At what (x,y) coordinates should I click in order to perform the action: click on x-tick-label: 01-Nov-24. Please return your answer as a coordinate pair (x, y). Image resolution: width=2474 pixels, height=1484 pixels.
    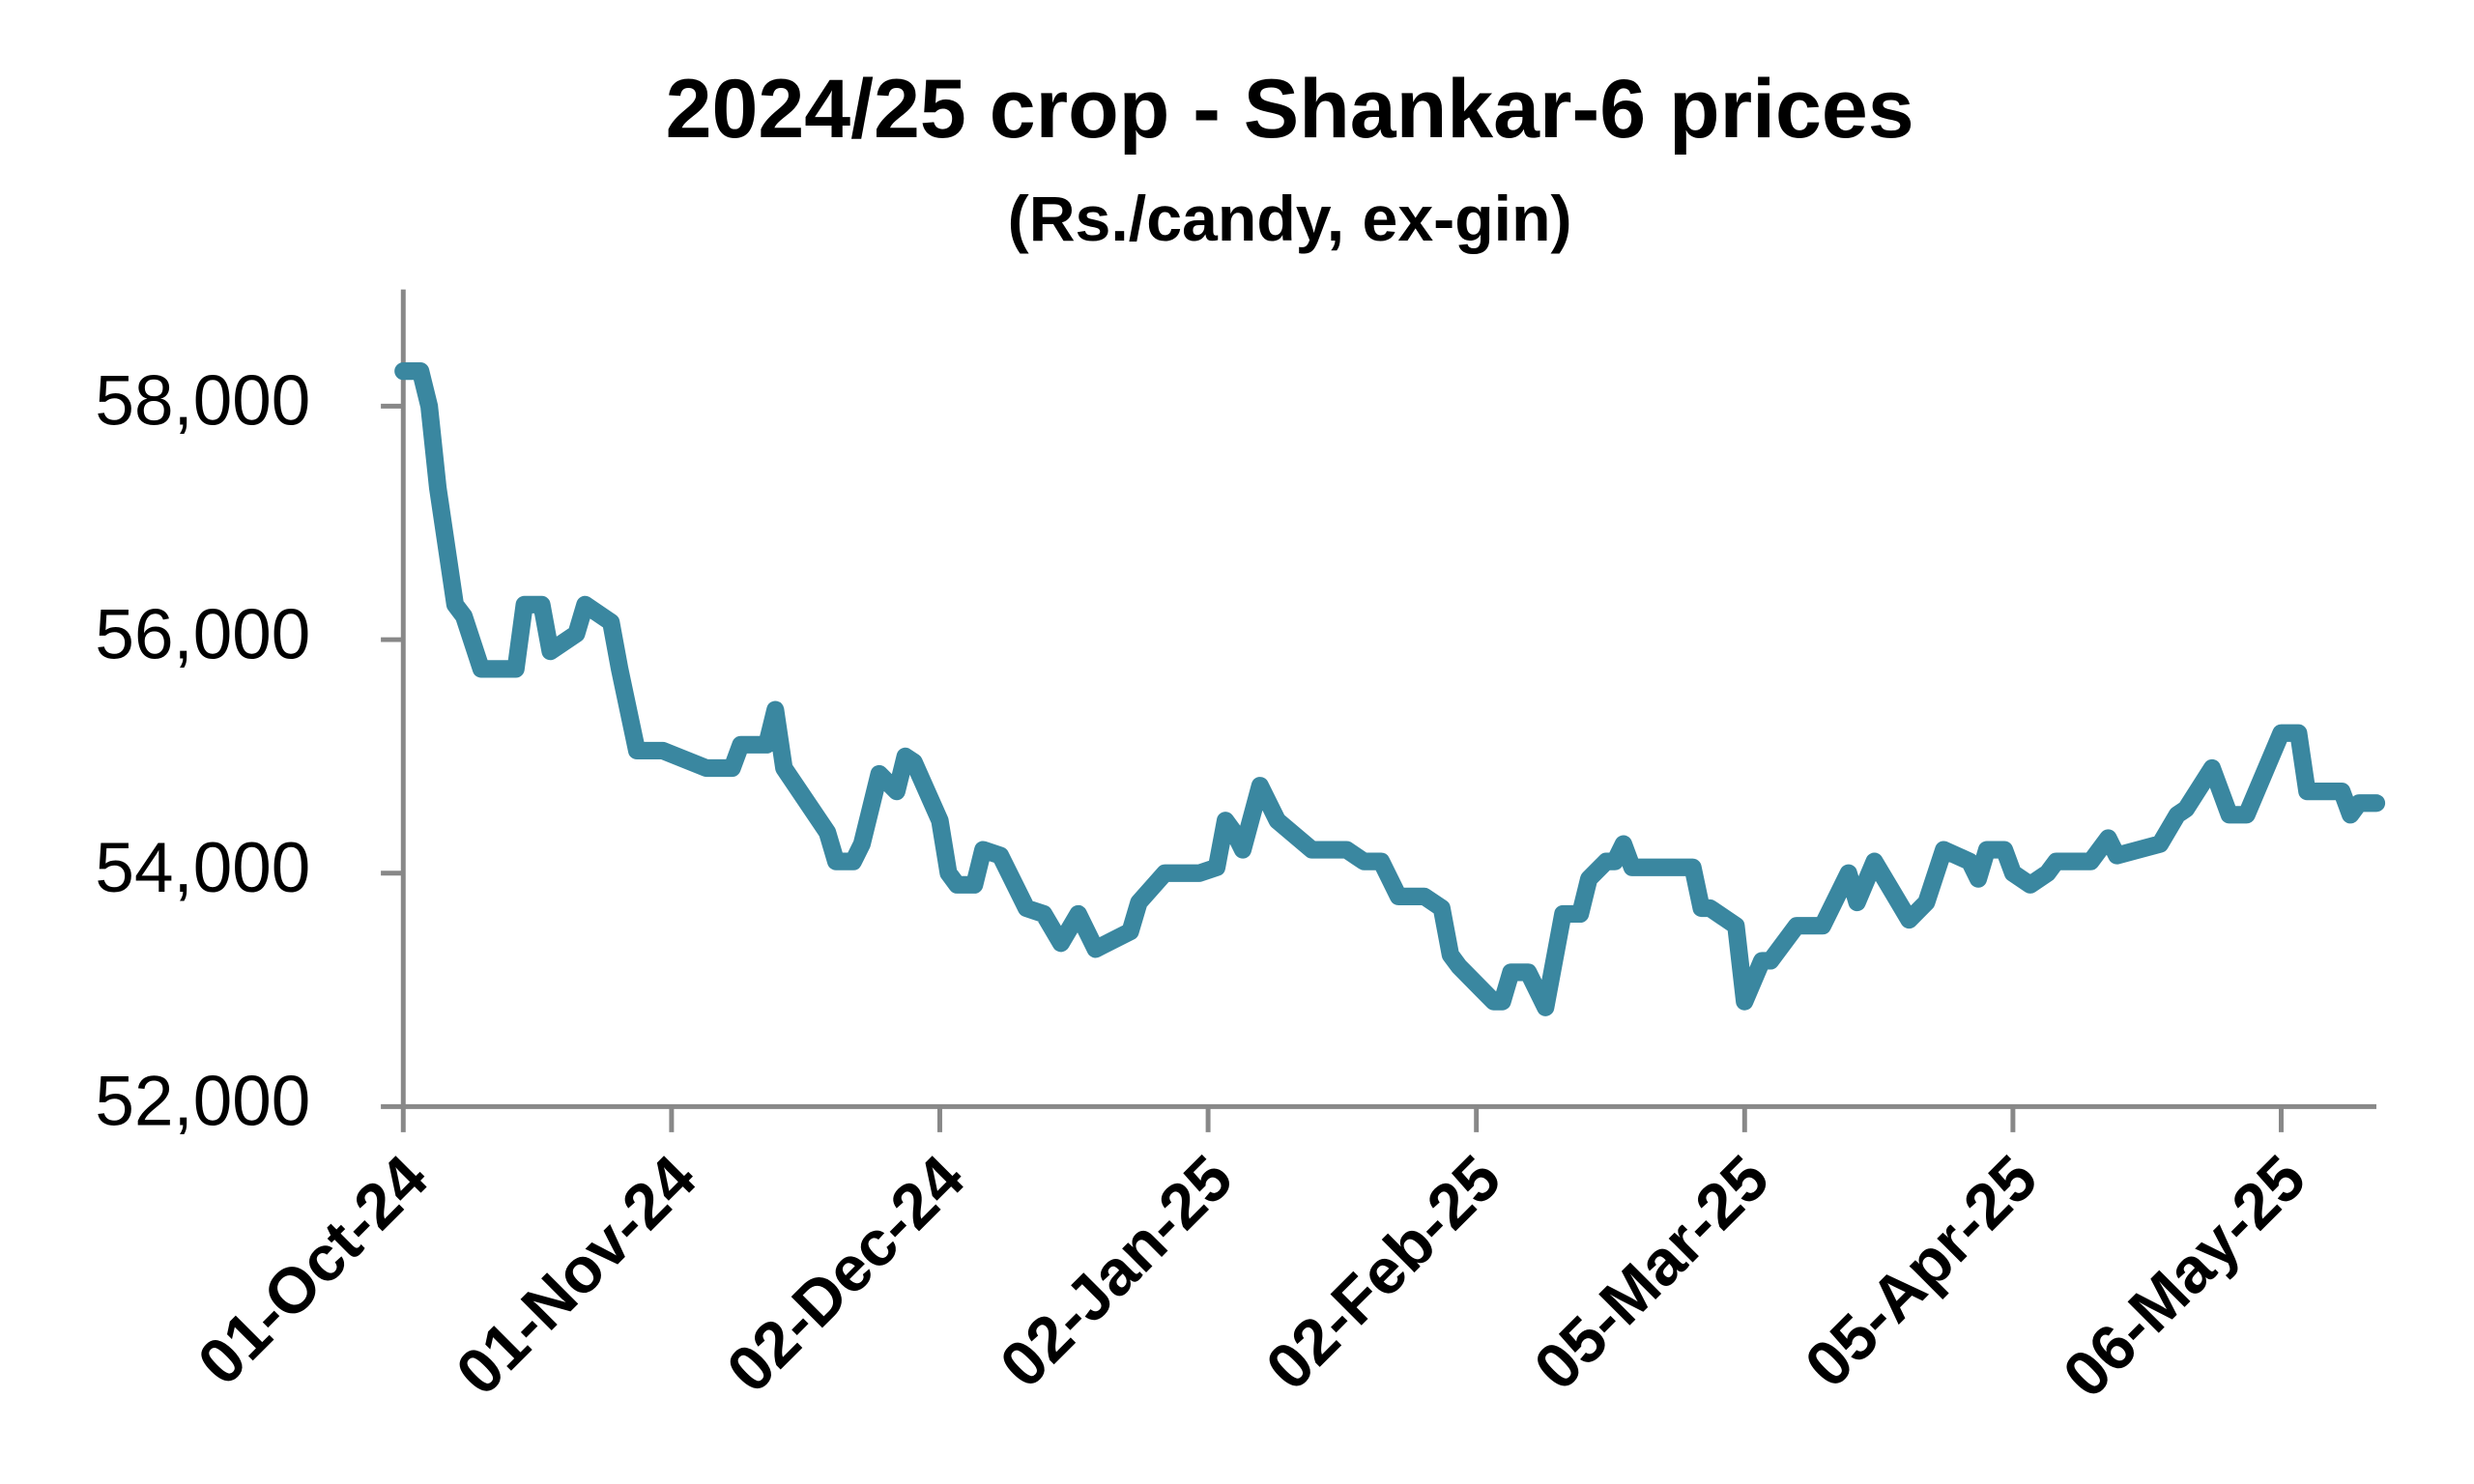
    Looking at the image, I should click on (576, 1275).